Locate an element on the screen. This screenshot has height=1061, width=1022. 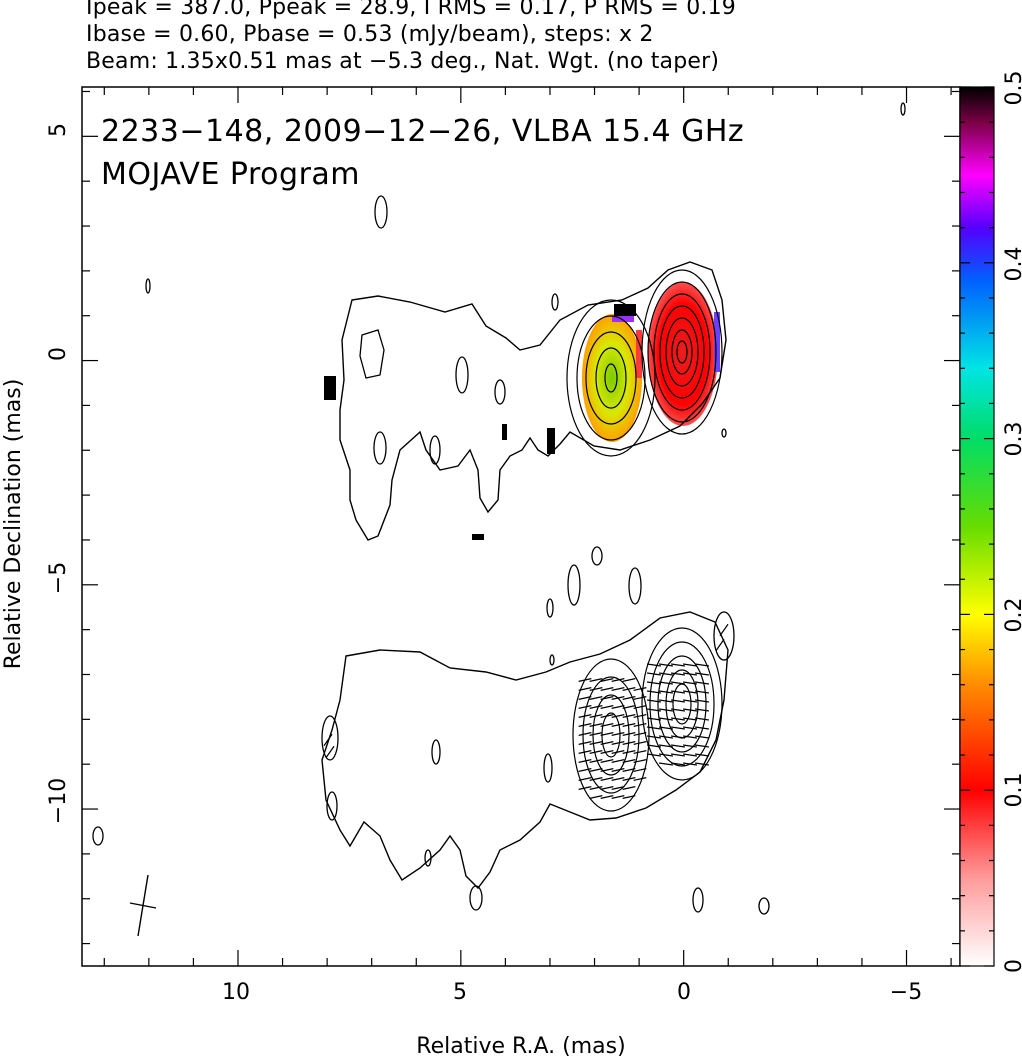
x-tick-label: 5 is located at coordinates (460, 992).